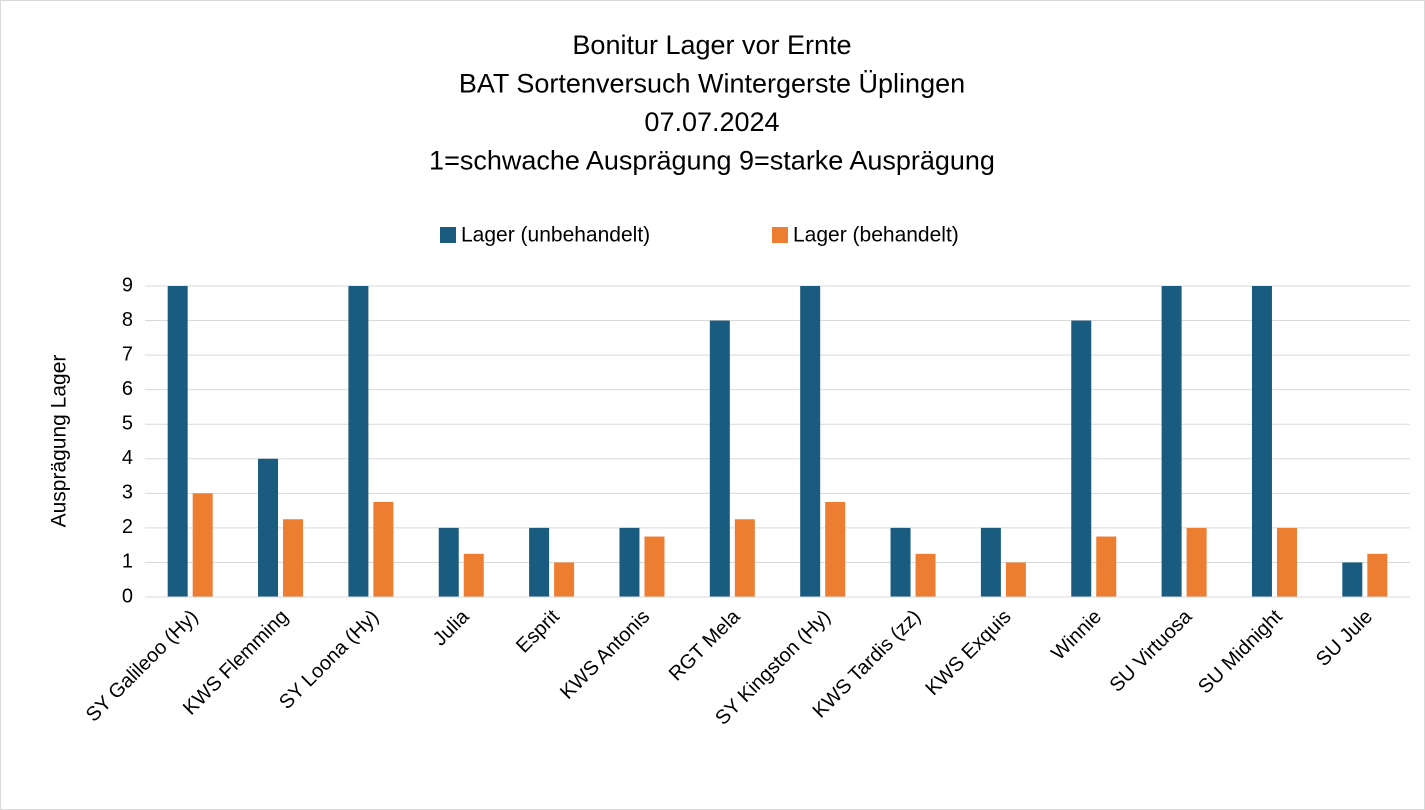 This screenshot has width=1425, height=810. Describe the element at coordinates (711, 122) in the screenshot. I see `chart-title: 07.07.2024` at that location.